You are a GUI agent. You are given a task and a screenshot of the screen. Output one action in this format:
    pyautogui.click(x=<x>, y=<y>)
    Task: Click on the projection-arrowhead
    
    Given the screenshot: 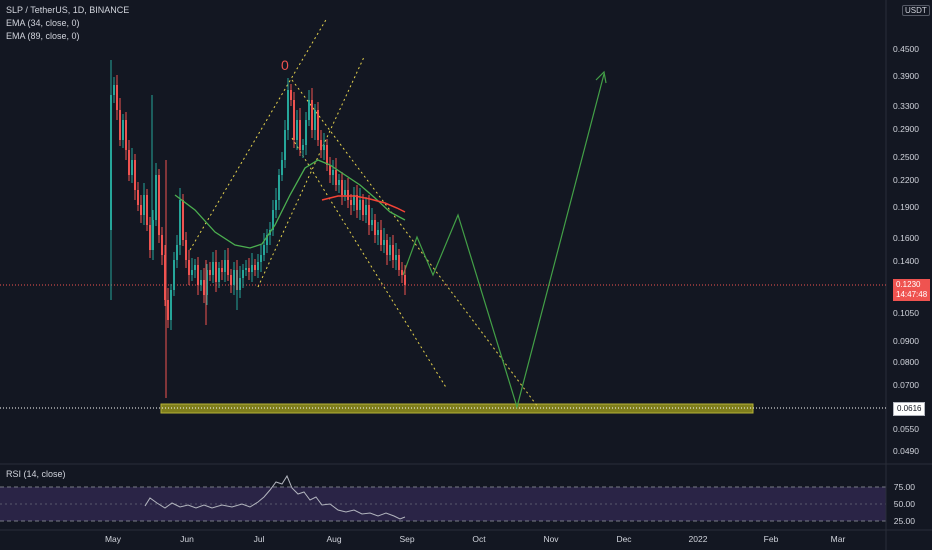 What is the action you would take?
    pyautogui.click(x=601, y=77)
    